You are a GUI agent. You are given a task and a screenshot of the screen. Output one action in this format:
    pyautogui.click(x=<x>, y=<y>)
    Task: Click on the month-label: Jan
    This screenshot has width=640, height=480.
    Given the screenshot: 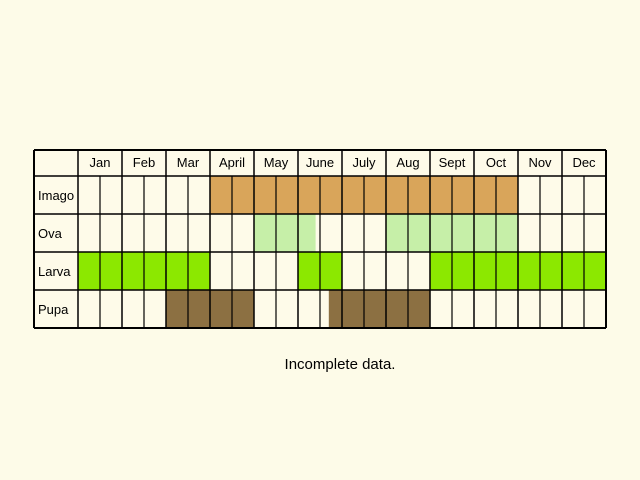 What is the action you would take?
    pyautogui.click(x=100, y=162)
    